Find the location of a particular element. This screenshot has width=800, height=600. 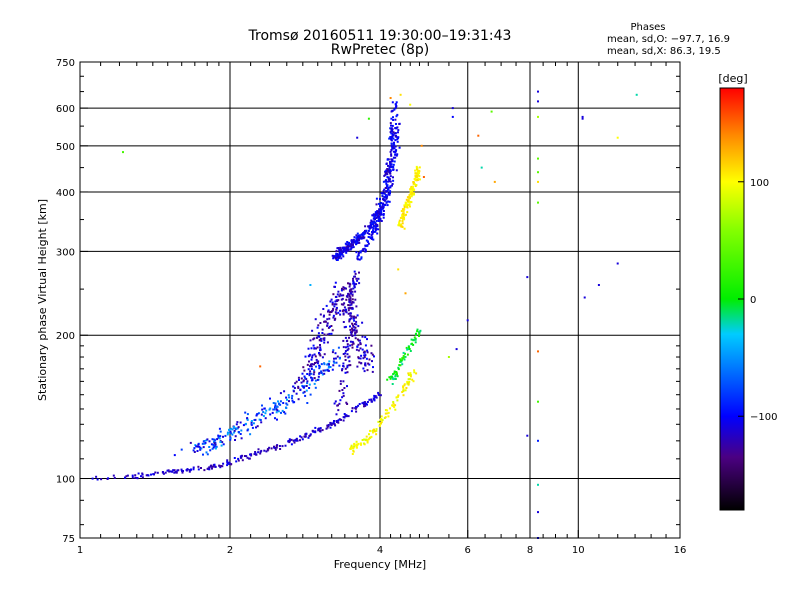

y-tick-label: 100 is located at coordinates (65, 480).